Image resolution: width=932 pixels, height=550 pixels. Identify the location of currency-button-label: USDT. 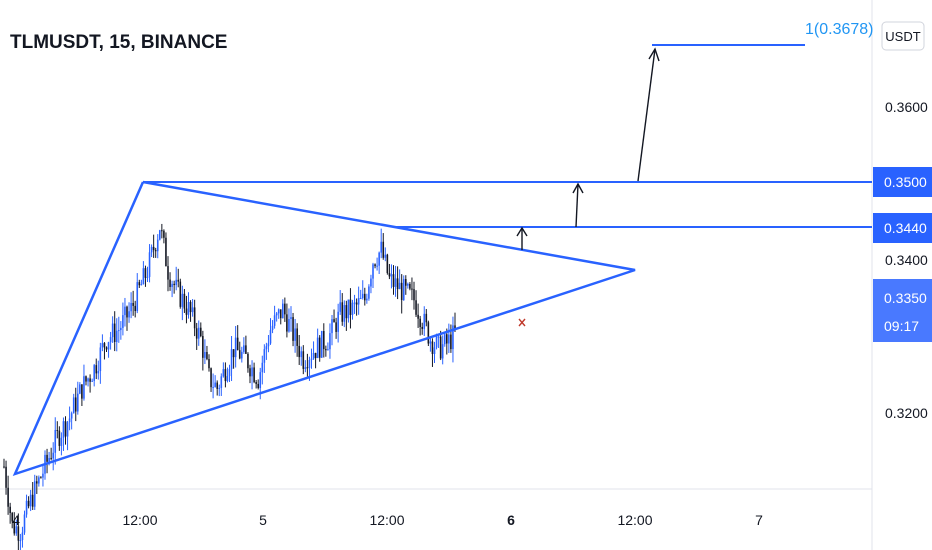
(902, 36).